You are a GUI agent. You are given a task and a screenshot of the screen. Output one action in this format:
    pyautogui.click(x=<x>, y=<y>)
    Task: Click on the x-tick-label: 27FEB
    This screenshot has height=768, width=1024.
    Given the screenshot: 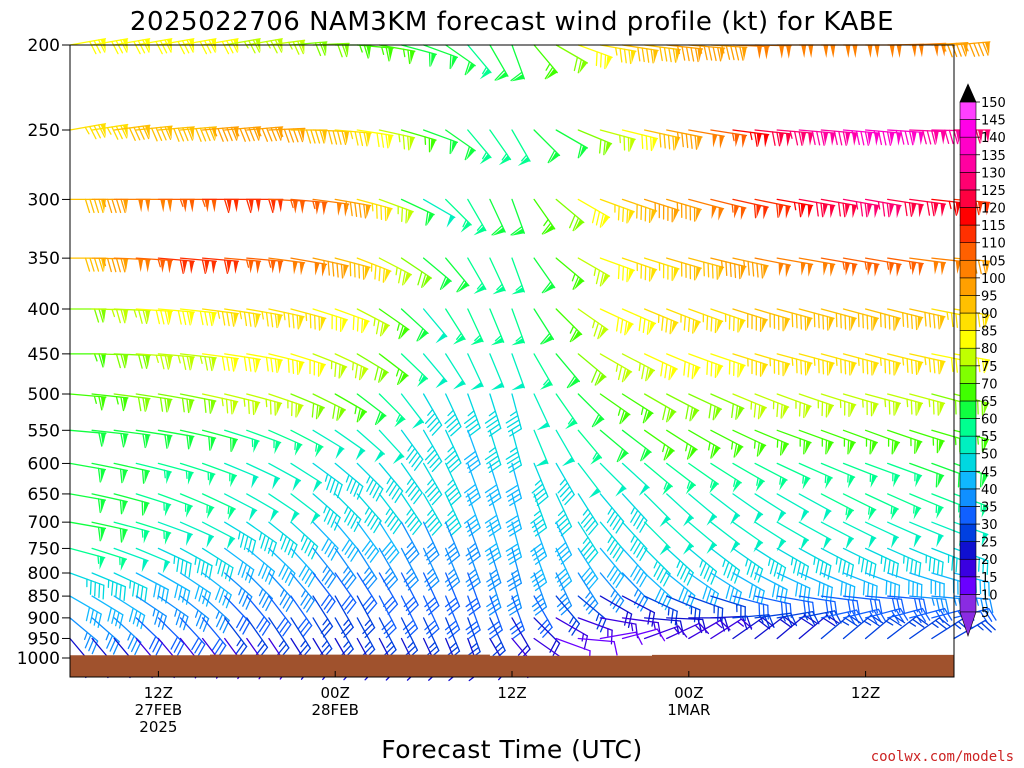 What is the action you would take?
    pyautogui.click(x=158, y=710)
    